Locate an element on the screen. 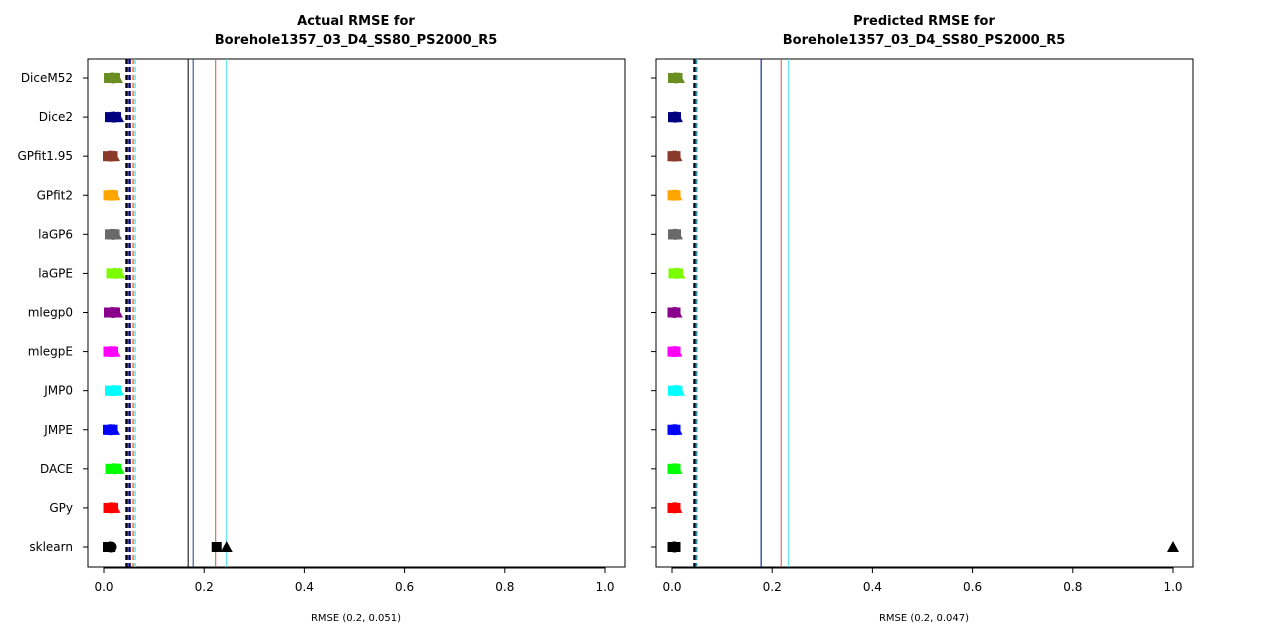  y-tick-label: DiceM52 is located at coordinates (47, 78).